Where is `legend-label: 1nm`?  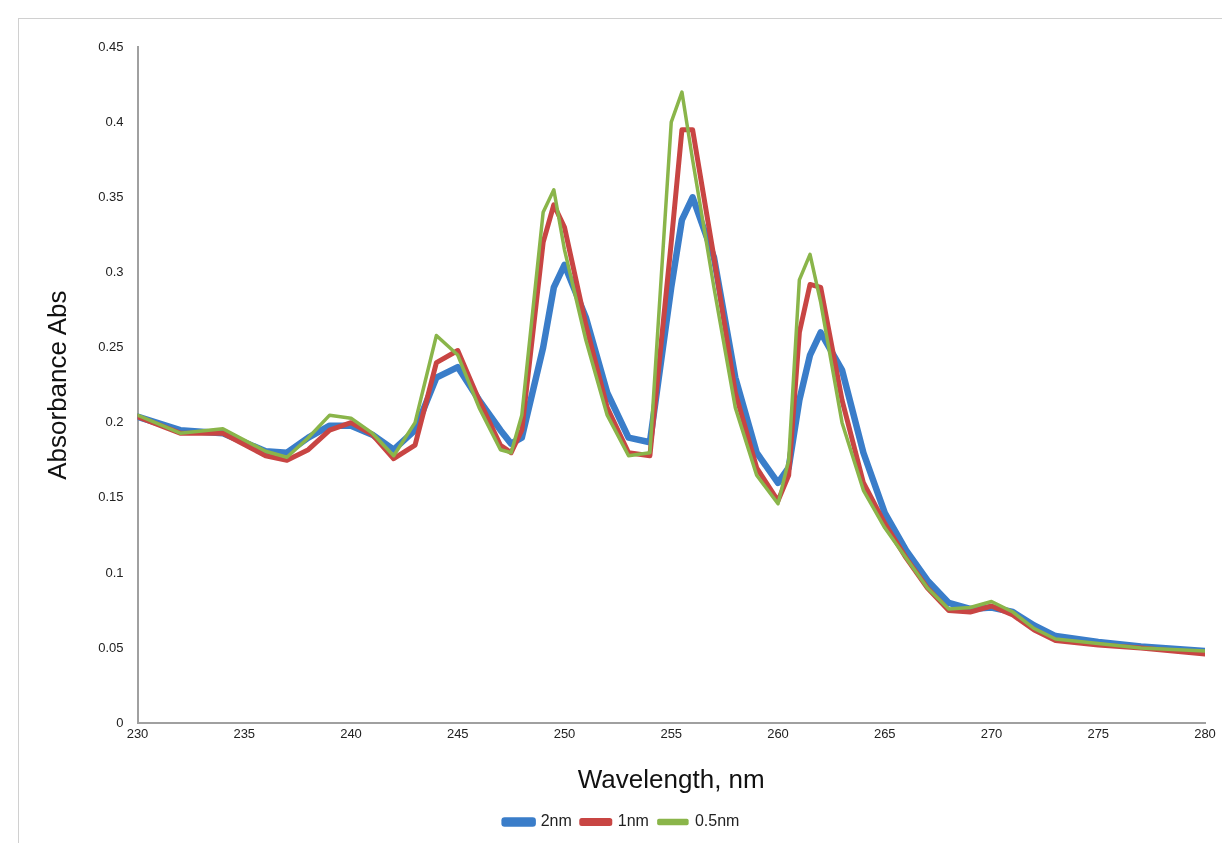
legend-label: 1nm is located at coordinates (633, 821).